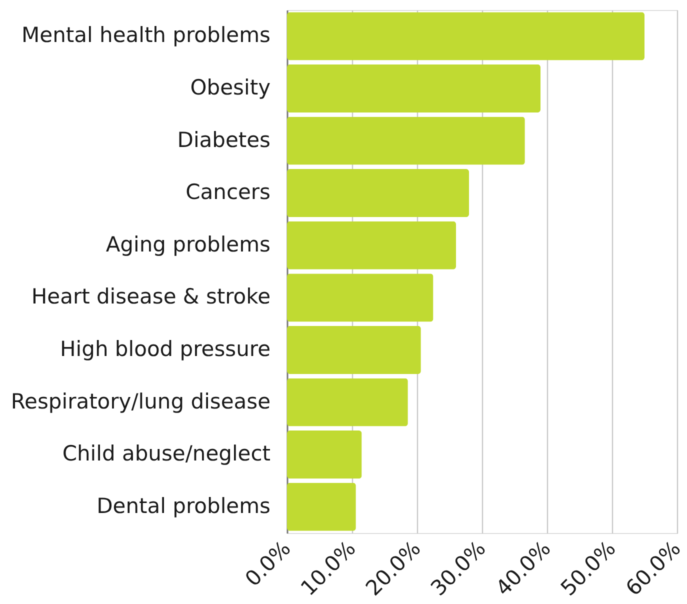 This screenshot has width=687, height=604. What do you see at coordinates (165, 348) in the screenshot?
I see `y-tick-label: High blood pressure` at bounding box center [165, 348].